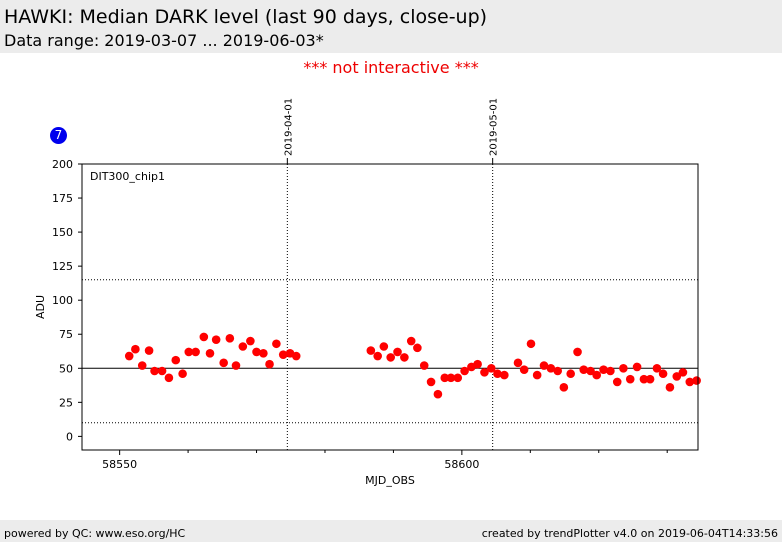 This screenshot has width=782, height=542. I want to click on powered-by-credit: powered by QC: www.eso.org/HC, so click(95, 533).